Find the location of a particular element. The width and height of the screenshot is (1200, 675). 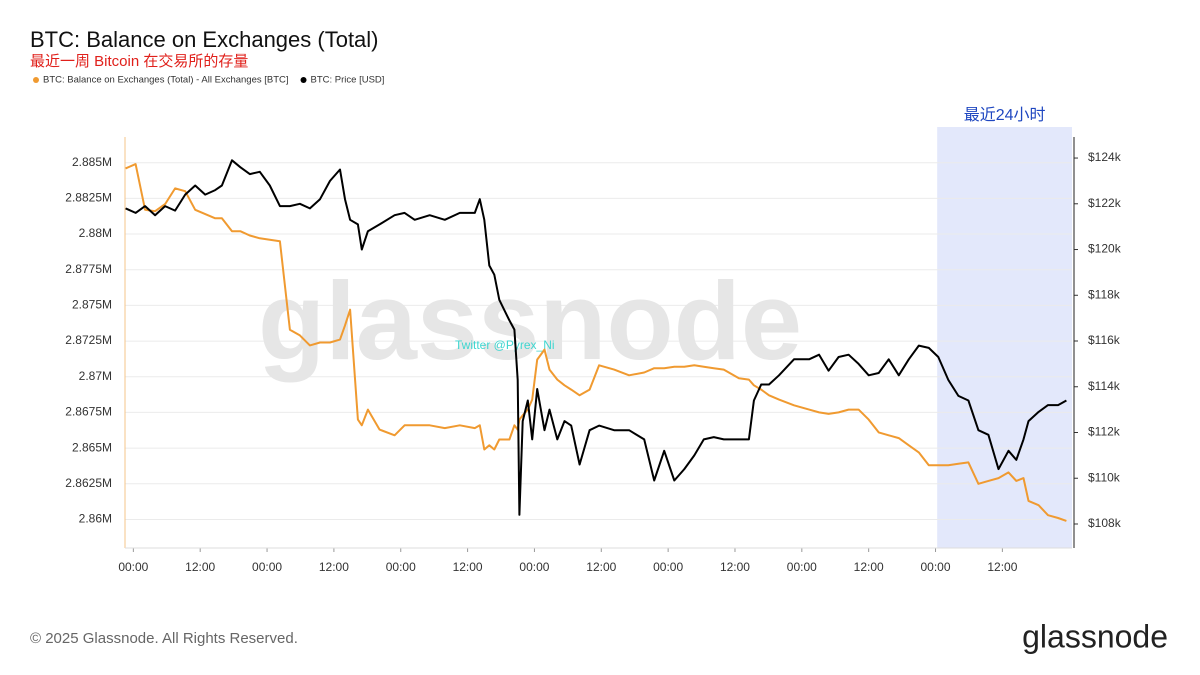

watermark: glassnode is located at coordinates (530, 321).